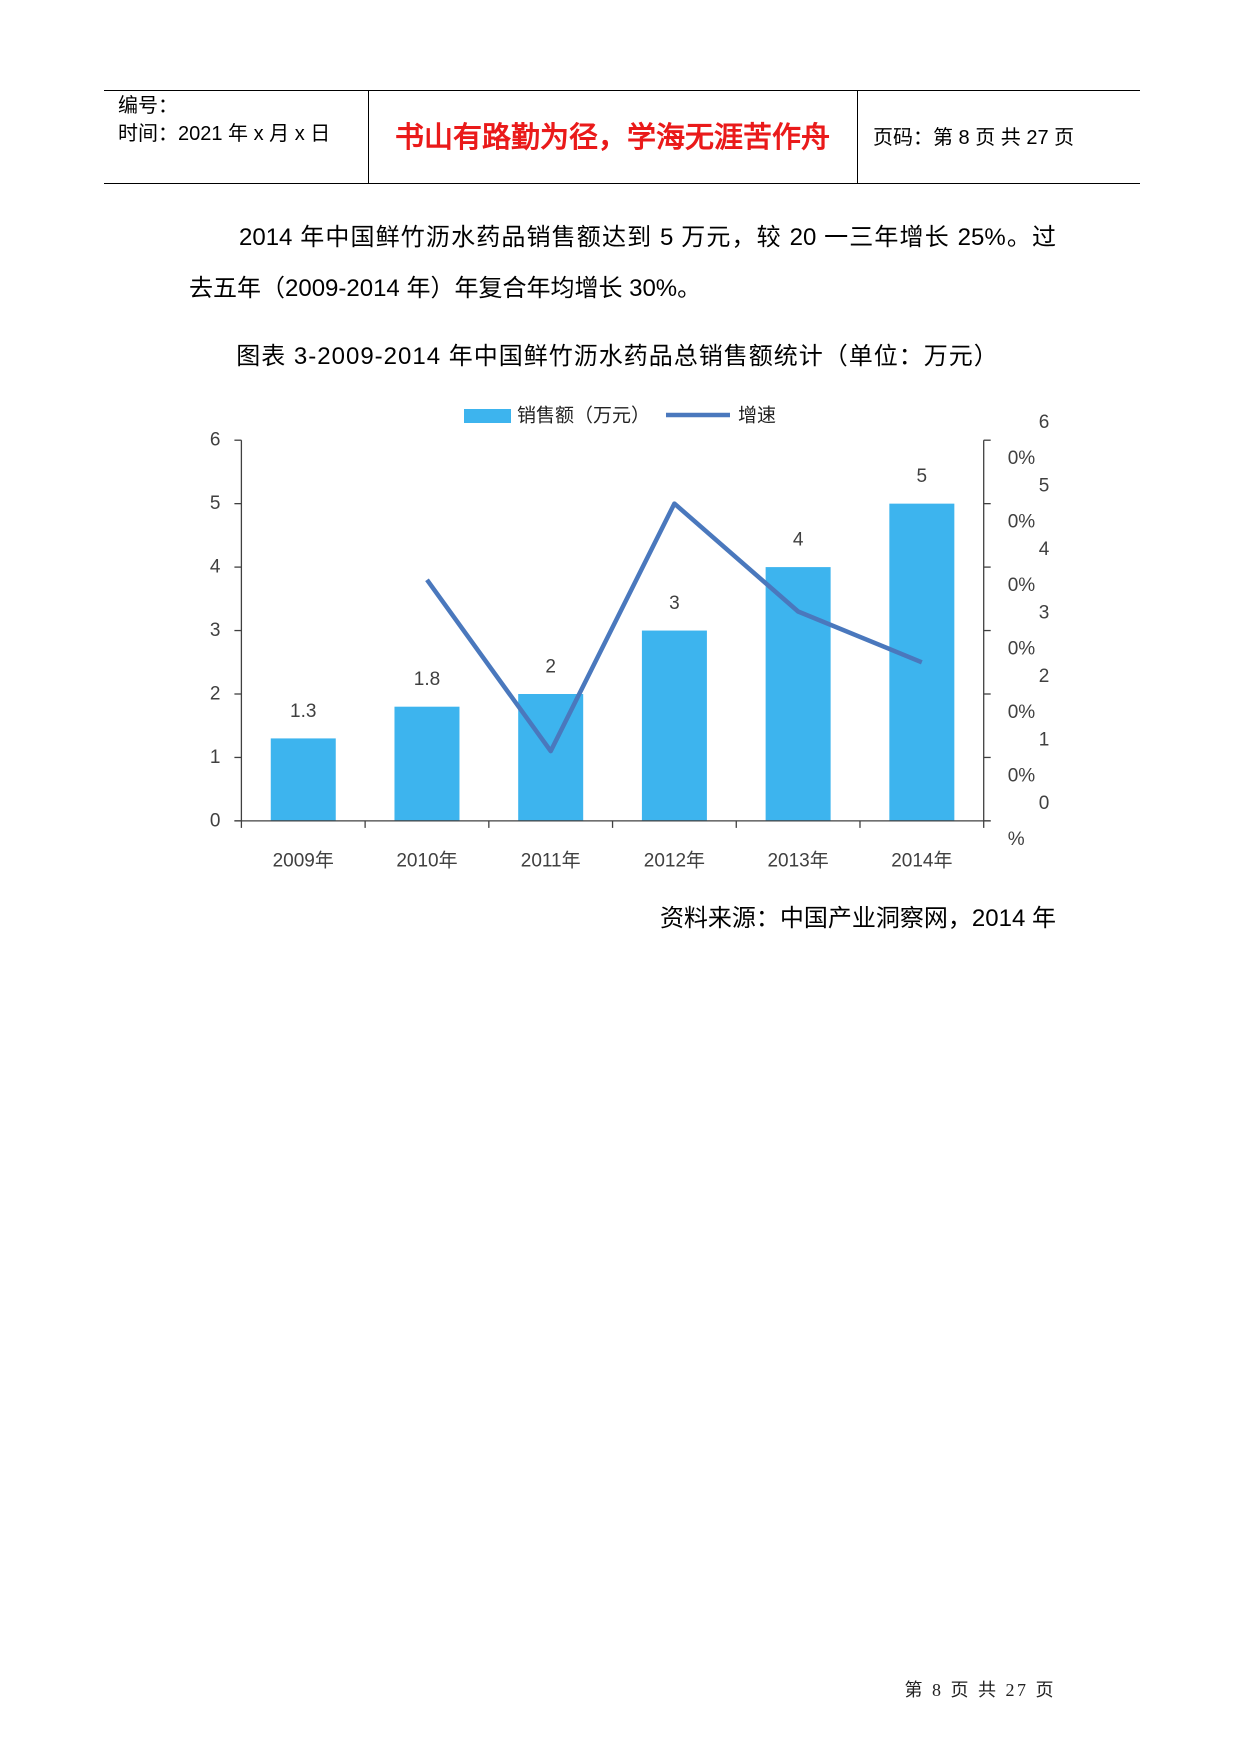  I want to click on right-axis-tick-label-part: 6, so click(1044, 422).